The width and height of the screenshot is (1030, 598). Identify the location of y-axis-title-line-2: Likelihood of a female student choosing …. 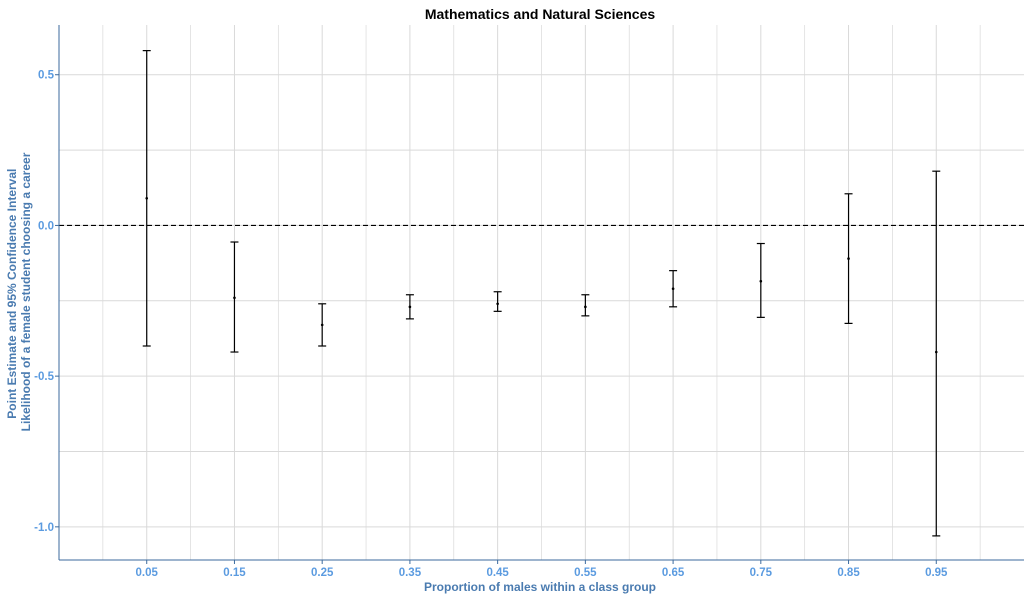
(26, 291).